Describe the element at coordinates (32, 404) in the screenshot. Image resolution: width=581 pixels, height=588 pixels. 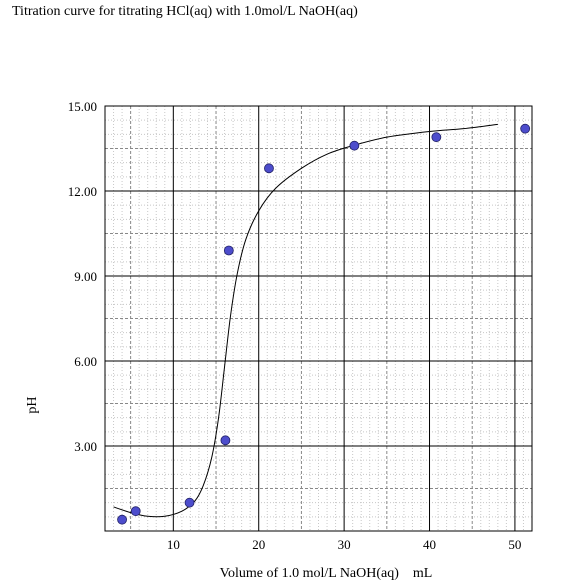
I see `y-axis-title: pH` at that location.